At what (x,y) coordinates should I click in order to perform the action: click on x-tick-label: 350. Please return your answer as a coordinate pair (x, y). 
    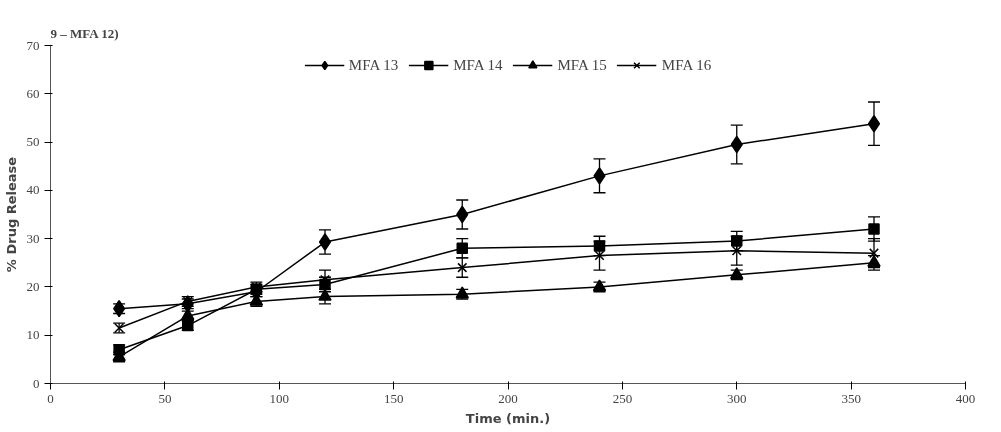
    Looking at the image, I should click on (851, 398).